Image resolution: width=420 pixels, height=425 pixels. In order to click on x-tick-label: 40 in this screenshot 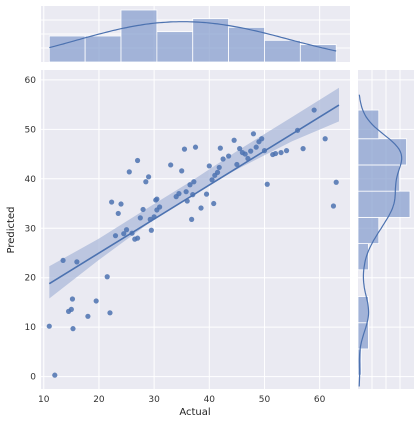, I will do `click(210, 400)`.